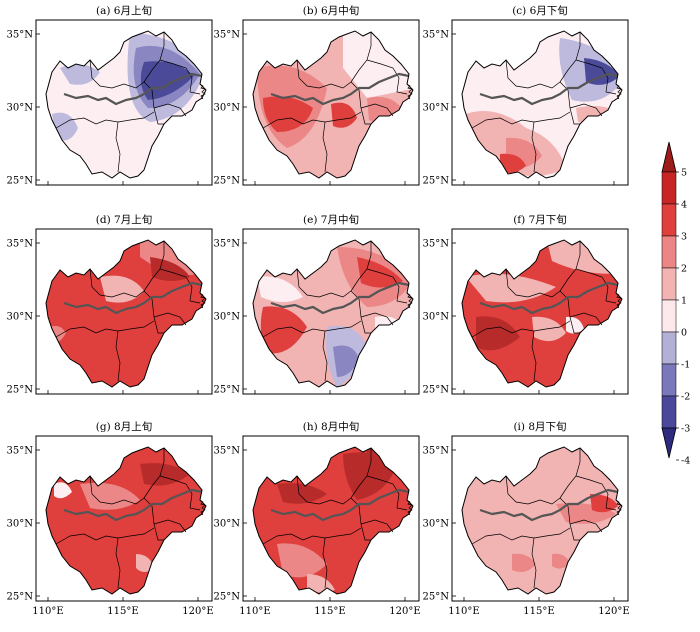 Image resolution: width=700 pixels, height=632 pixels. What do you see at coordinates (540, 304) in the screenshot?
I see `map-panel-f: (f) 7月下旬` at bounding box center [540, 304].